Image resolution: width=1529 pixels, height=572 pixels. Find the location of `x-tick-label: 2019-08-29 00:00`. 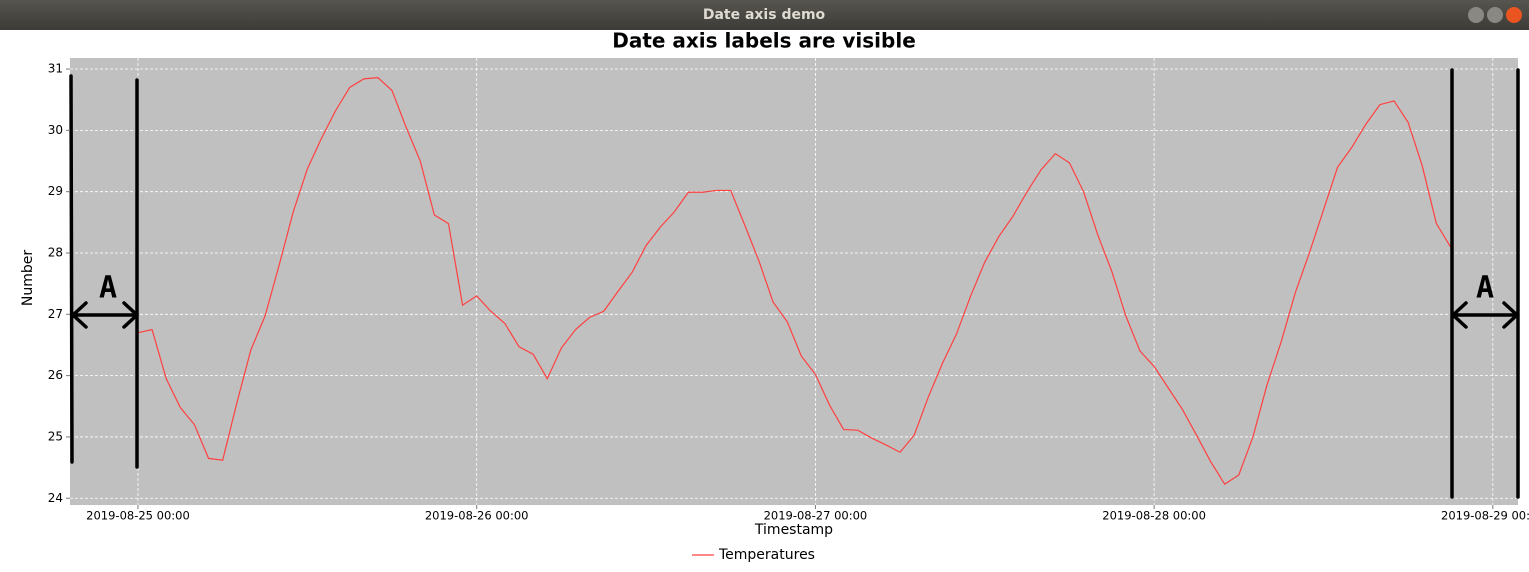

x-tick-label: 2019-08-29 00:00 is located at coordinates (1485, 516).